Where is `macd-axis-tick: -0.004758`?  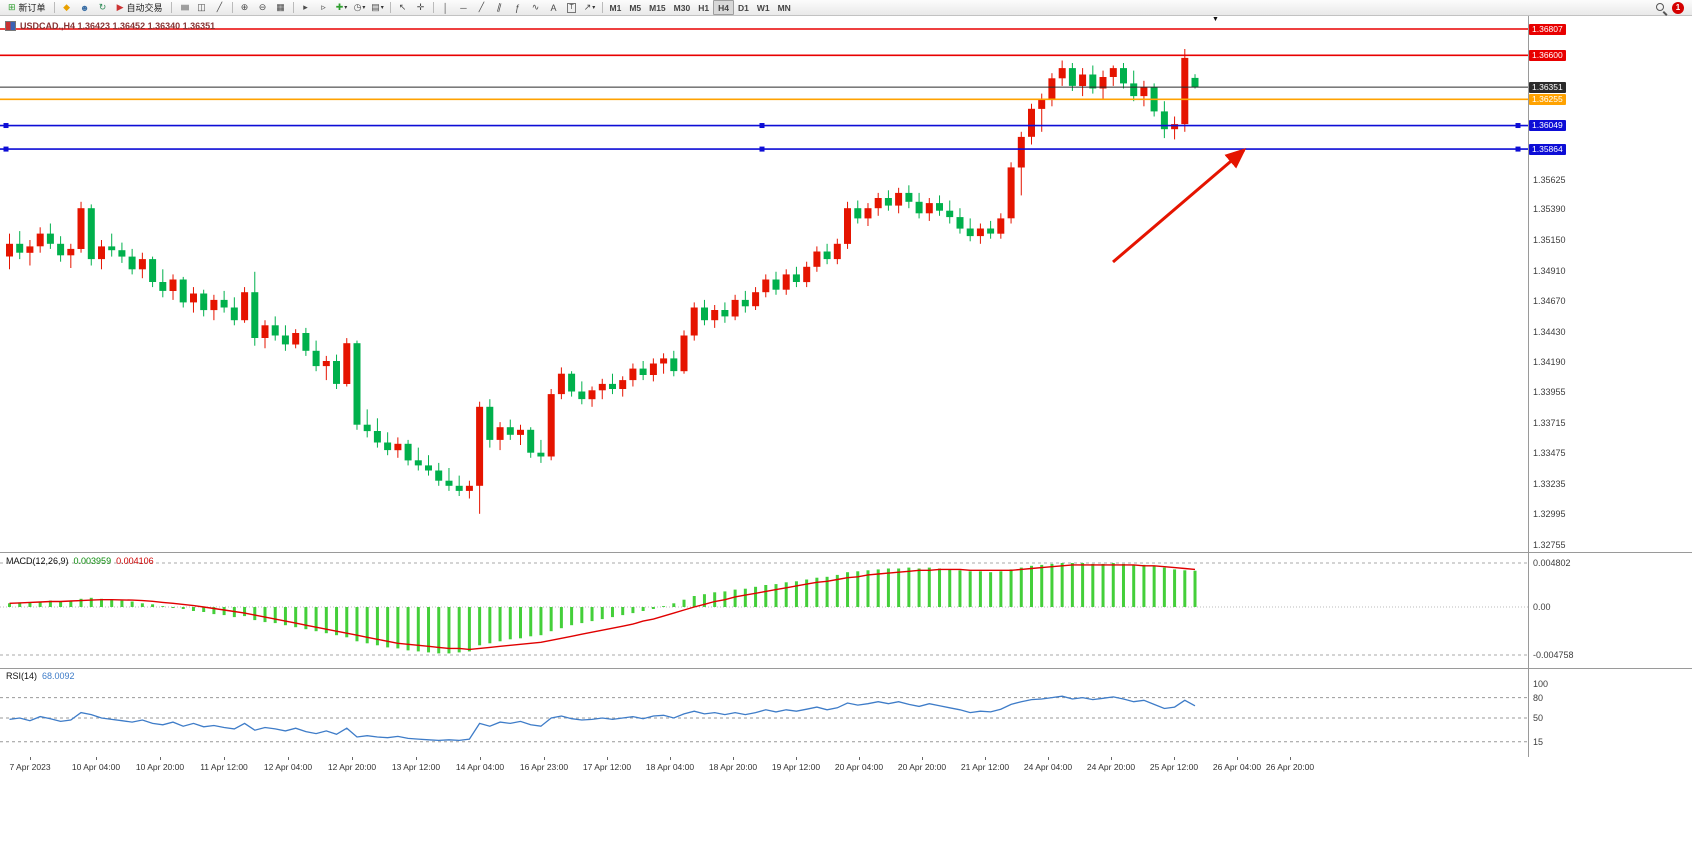 macd-axis-tick: -0.004758 is located at coordinates (1553, 654).